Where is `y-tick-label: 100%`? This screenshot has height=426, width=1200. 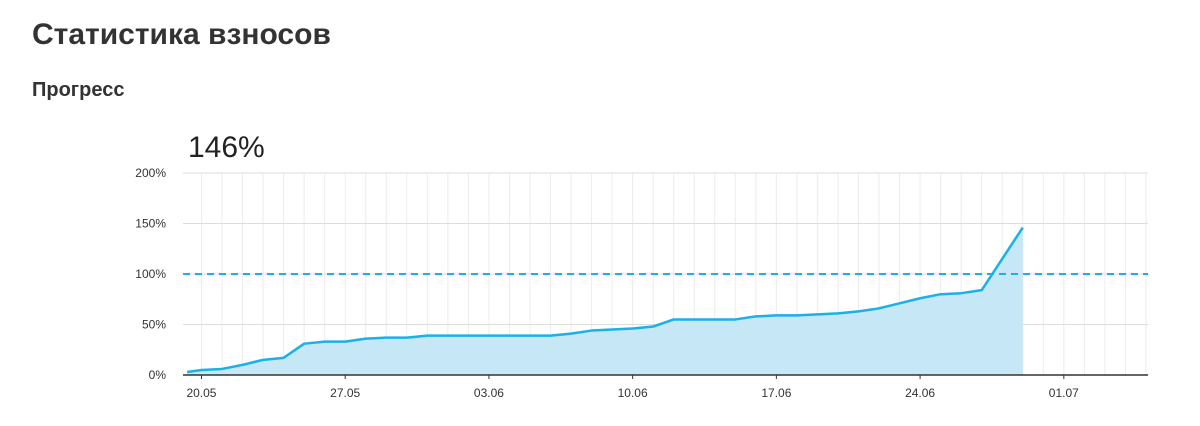
y-tick-label: 100% is located at coordinates (150, 274).